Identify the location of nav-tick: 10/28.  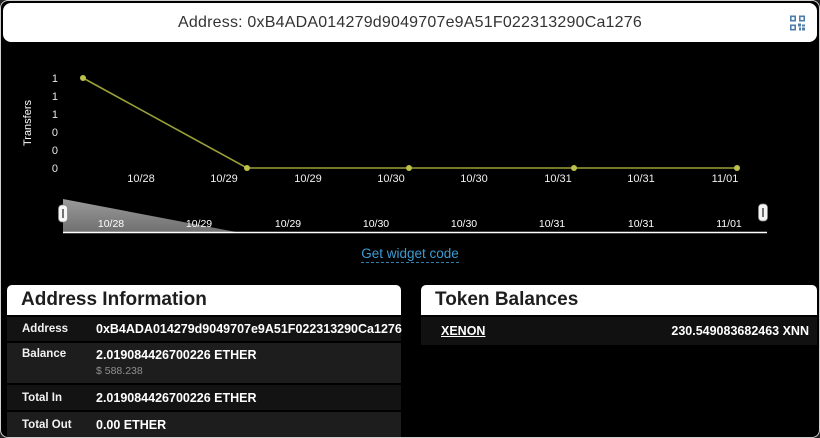
(111, 224).